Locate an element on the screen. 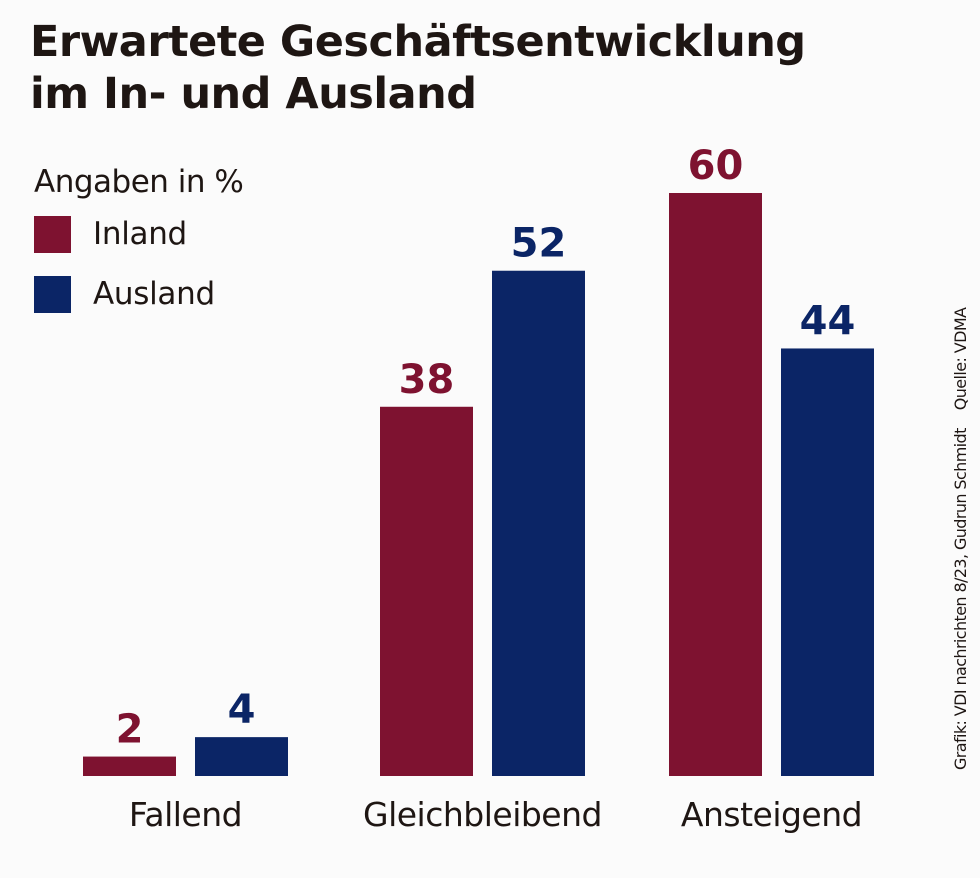  data-label-inland-ansteigend: 60 is located at coordinates (716, 166).